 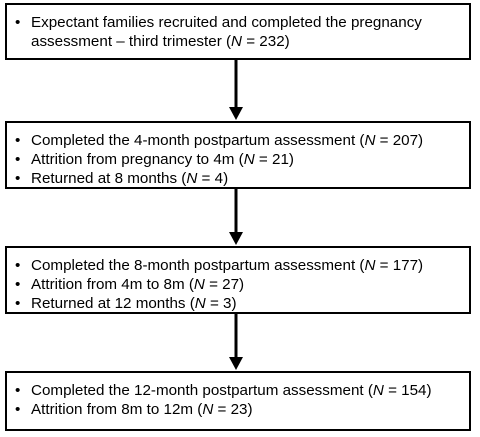 What do you see at coordinates (113, 303) in the screenshot?
I see `item-text: Returned at 12 months (` at bounding box center [113, 303].